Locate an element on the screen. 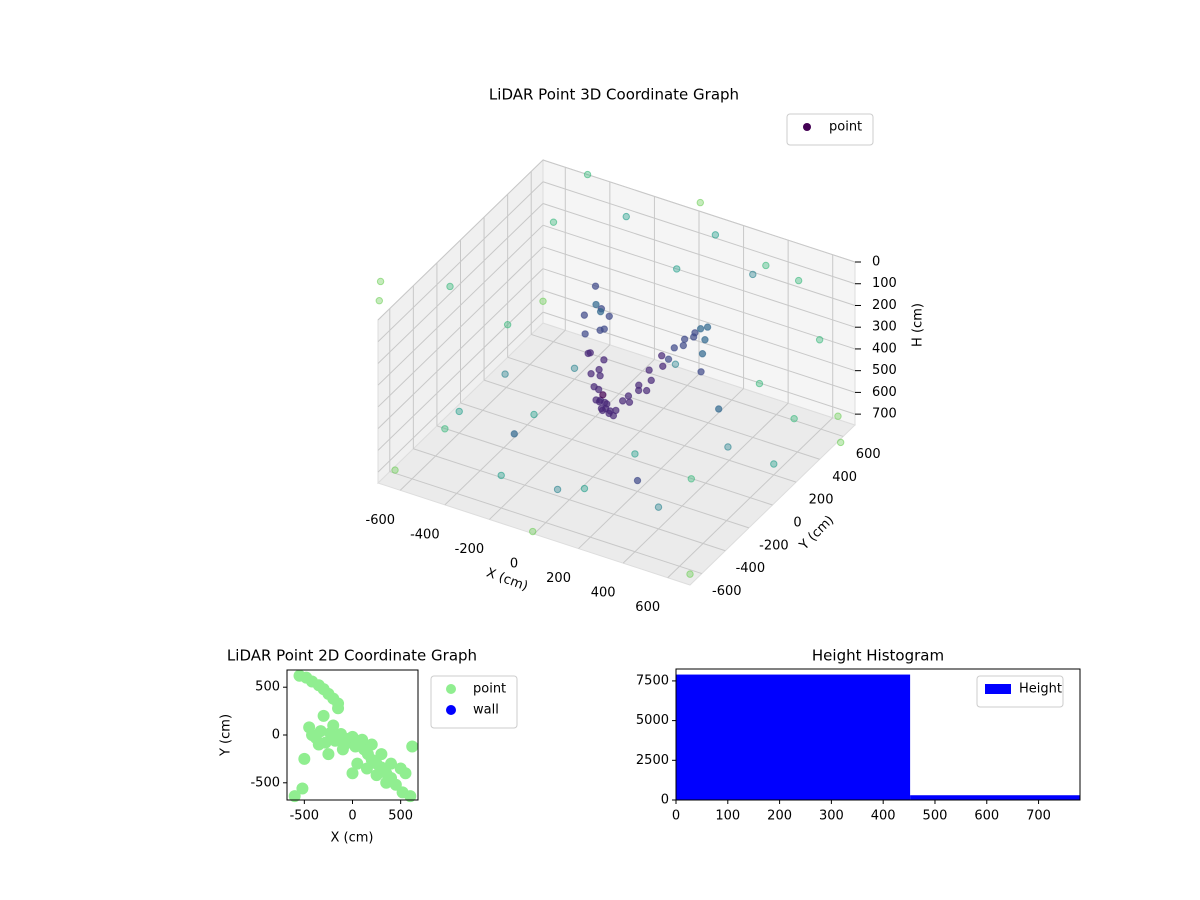 This screenshot has height=900, width=1200. y-tick-label: 5000 is located at coordinates (652, 720).